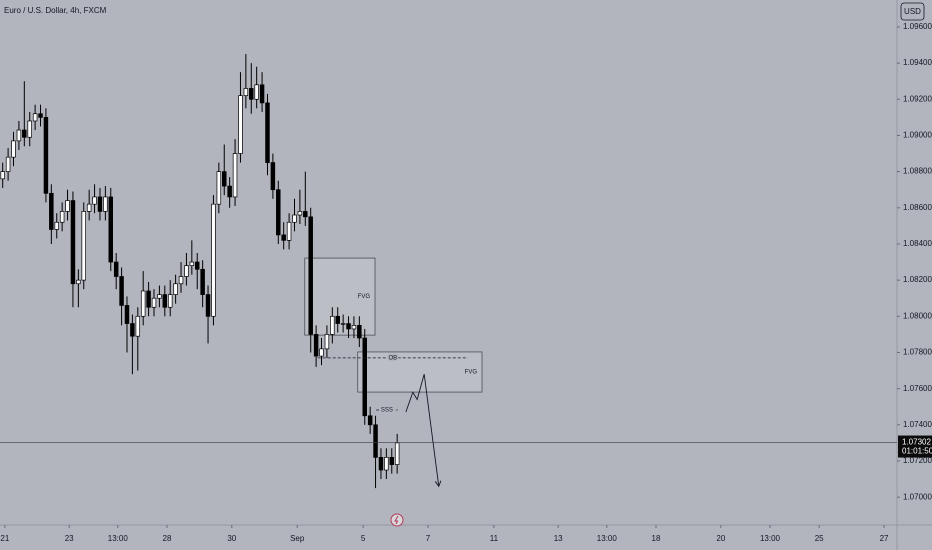  I want to click on x-tick-label: Sep, so click(297, 538).